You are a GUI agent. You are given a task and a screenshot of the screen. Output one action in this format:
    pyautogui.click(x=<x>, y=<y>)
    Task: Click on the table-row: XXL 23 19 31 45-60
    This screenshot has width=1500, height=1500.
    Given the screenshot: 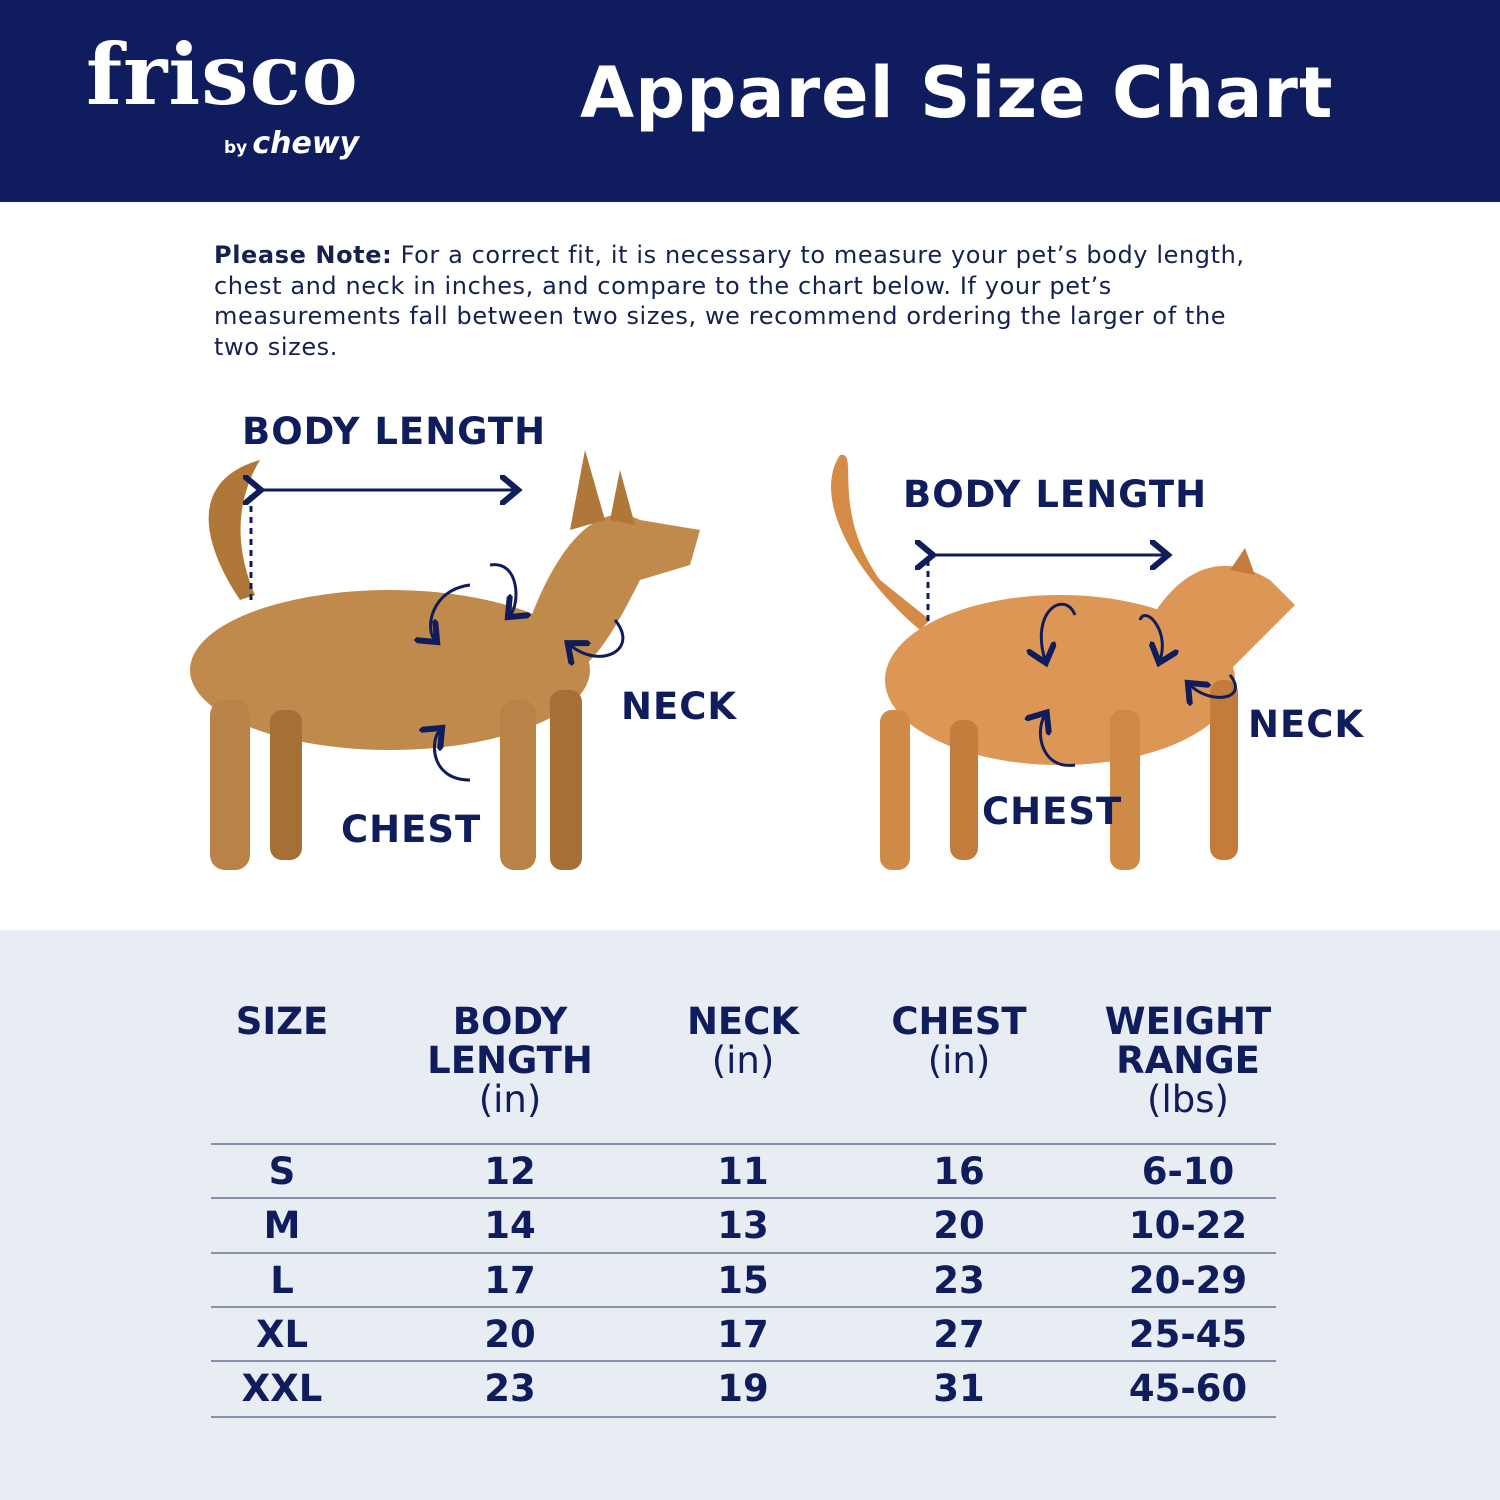 What is the action you would take?
    pyautogui.click(x=743, y=1389)
    